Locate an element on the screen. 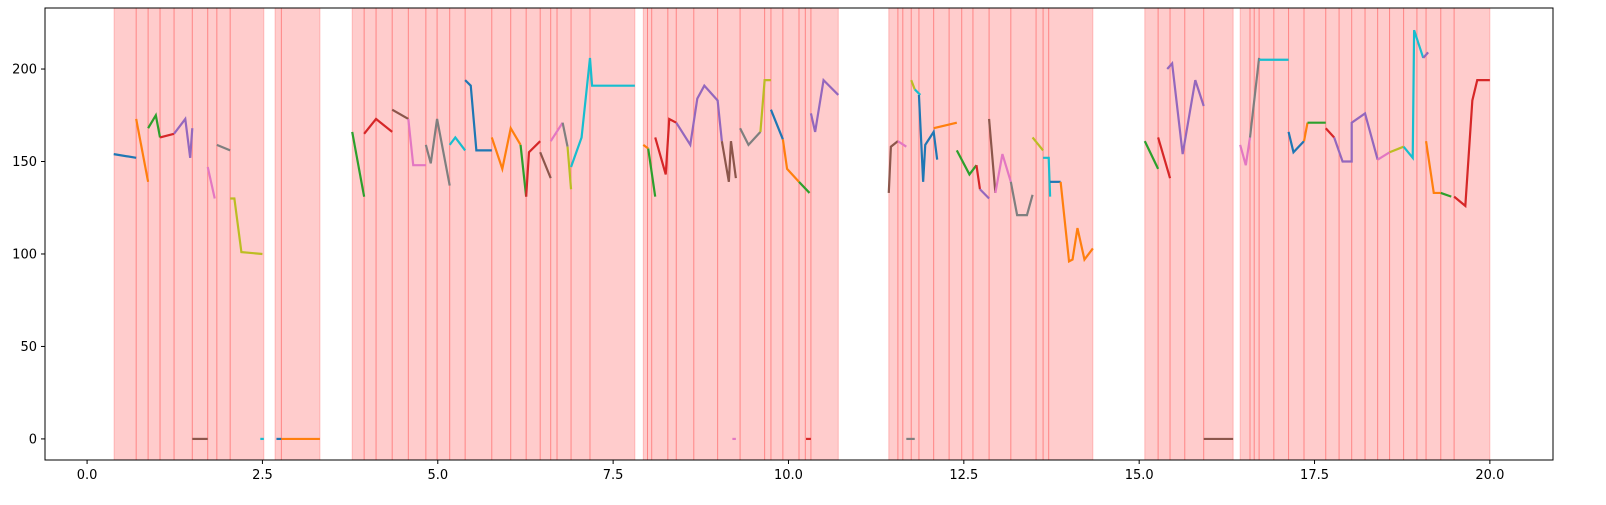  x-tick-label: 2.5 is located at coordinates (262, 475).